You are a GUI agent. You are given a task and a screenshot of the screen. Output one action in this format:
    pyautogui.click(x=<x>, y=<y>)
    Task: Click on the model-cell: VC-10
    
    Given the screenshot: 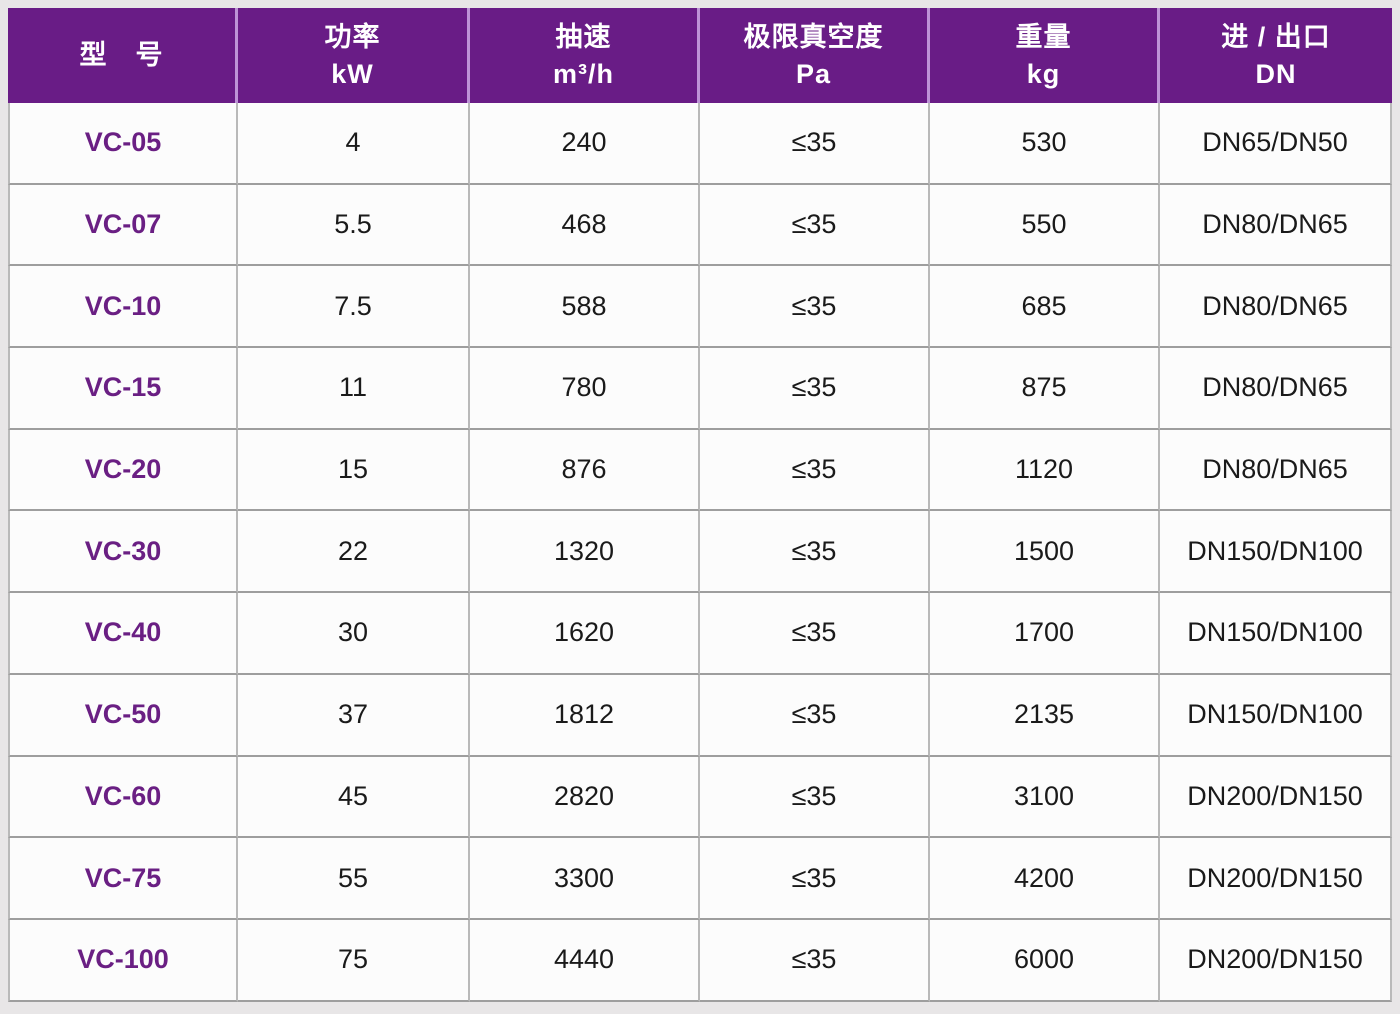 What is the action you would take?
    pyautogui.click(x=123, y=307)
    